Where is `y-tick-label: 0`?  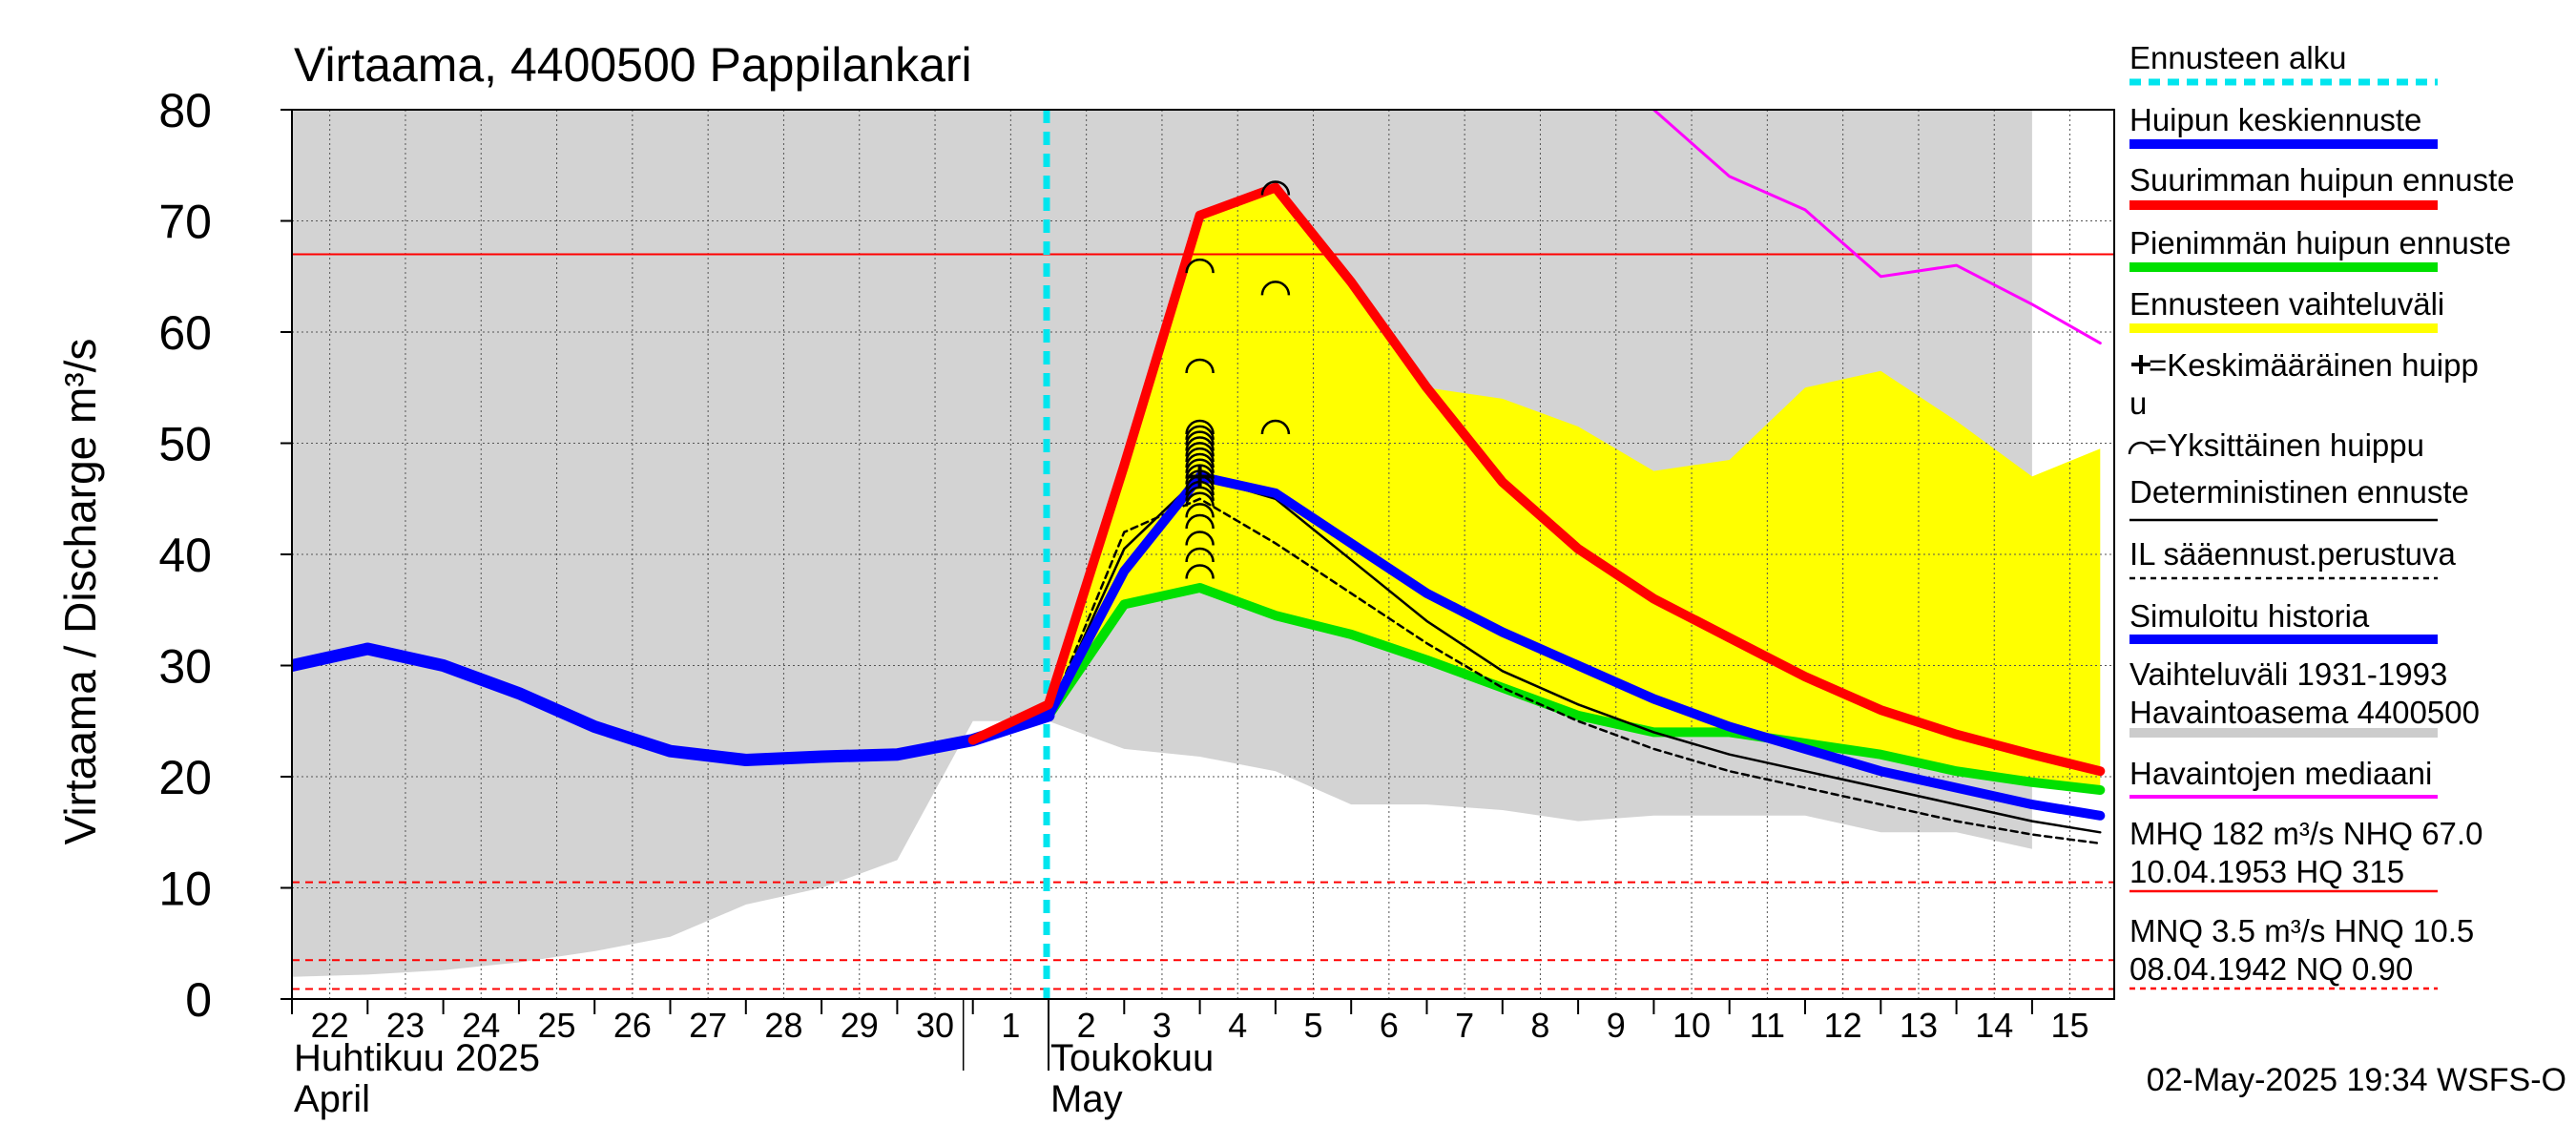
y-tick-label: 0 is located at coordinates (198, 1000).